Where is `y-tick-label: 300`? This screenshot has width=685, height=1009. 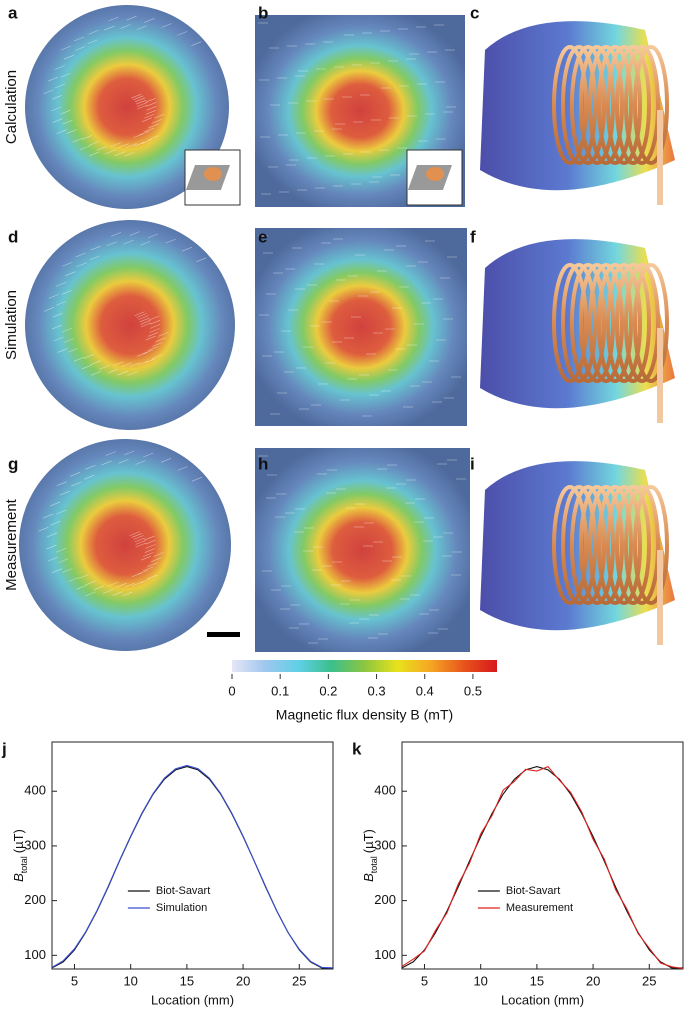
y-tick-label: 300 is located at coordinates (385, 844).